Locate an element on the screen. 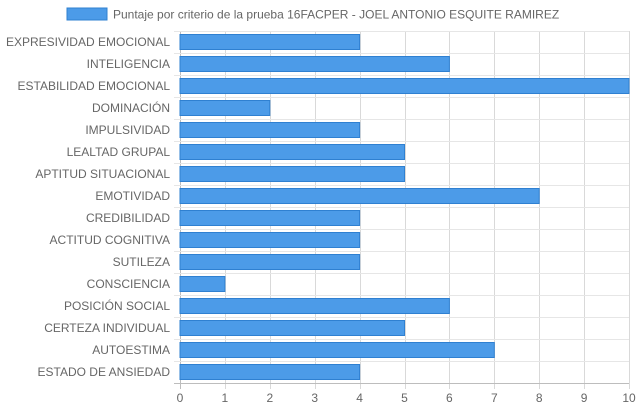  category-label: EMOTIVIDAD is located at coordinates (132, 196).